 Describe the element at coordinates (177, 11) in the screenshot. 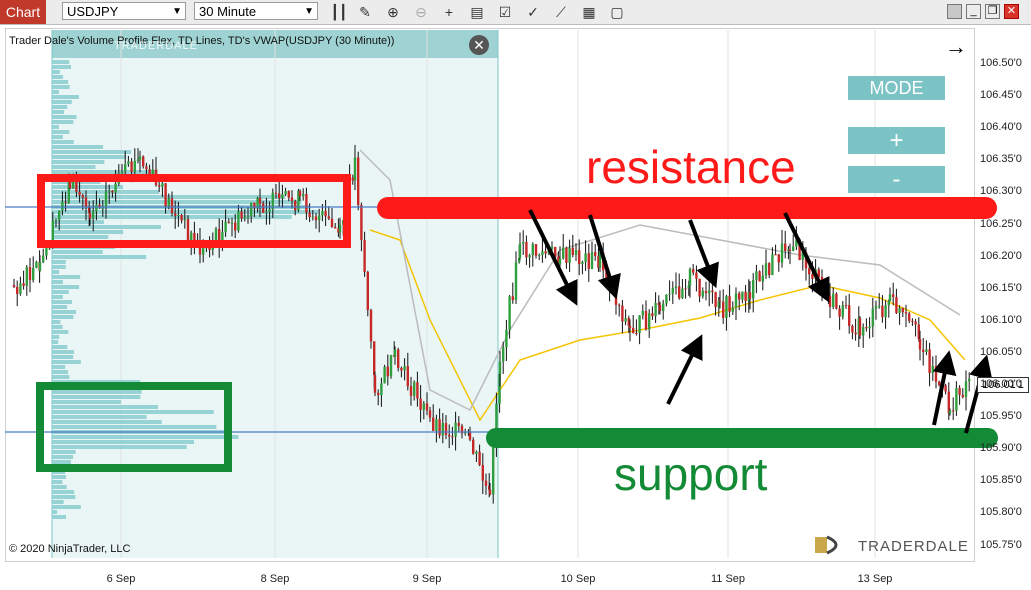

I see `chevron-down-icon: ▼` at that location.